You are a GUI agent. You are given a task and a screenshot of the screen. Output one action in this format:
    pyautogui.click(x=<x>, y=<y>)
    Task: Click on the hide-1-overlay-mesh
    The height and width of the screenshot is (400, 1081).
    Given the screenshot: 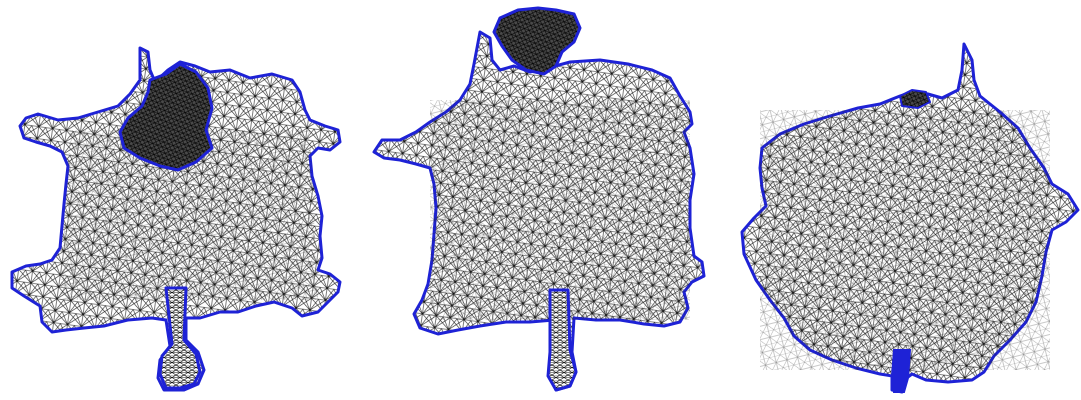 What is the action you would take?
    pyautogui.click(x=189, y=215)
    